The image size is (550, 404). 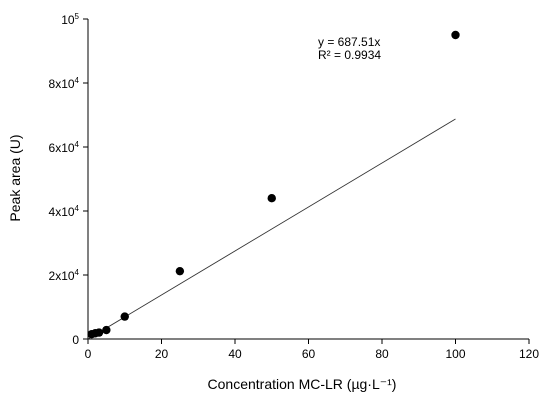 What do you see at coordinates (64, 275) in the screenshot?
I see `y-tick-label: 2x10⁴` at bounding box center [64, 275].